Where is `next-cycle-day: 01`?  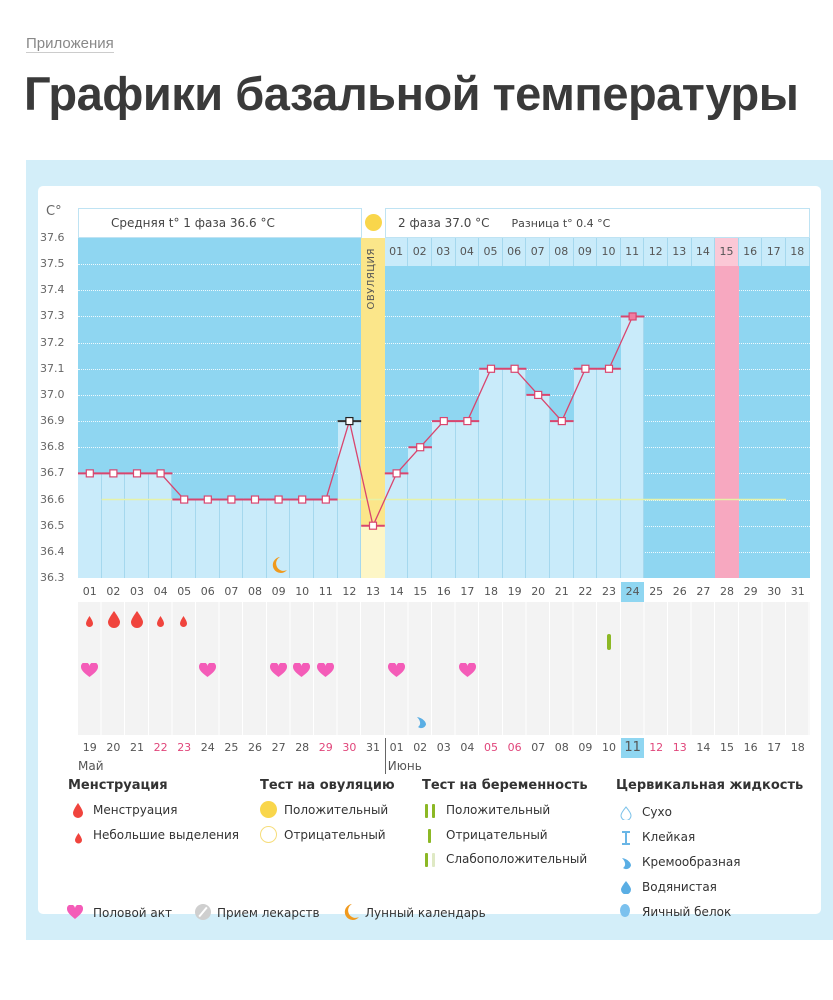
next-cycle-day: 01 is located at coordinates (396, 252).